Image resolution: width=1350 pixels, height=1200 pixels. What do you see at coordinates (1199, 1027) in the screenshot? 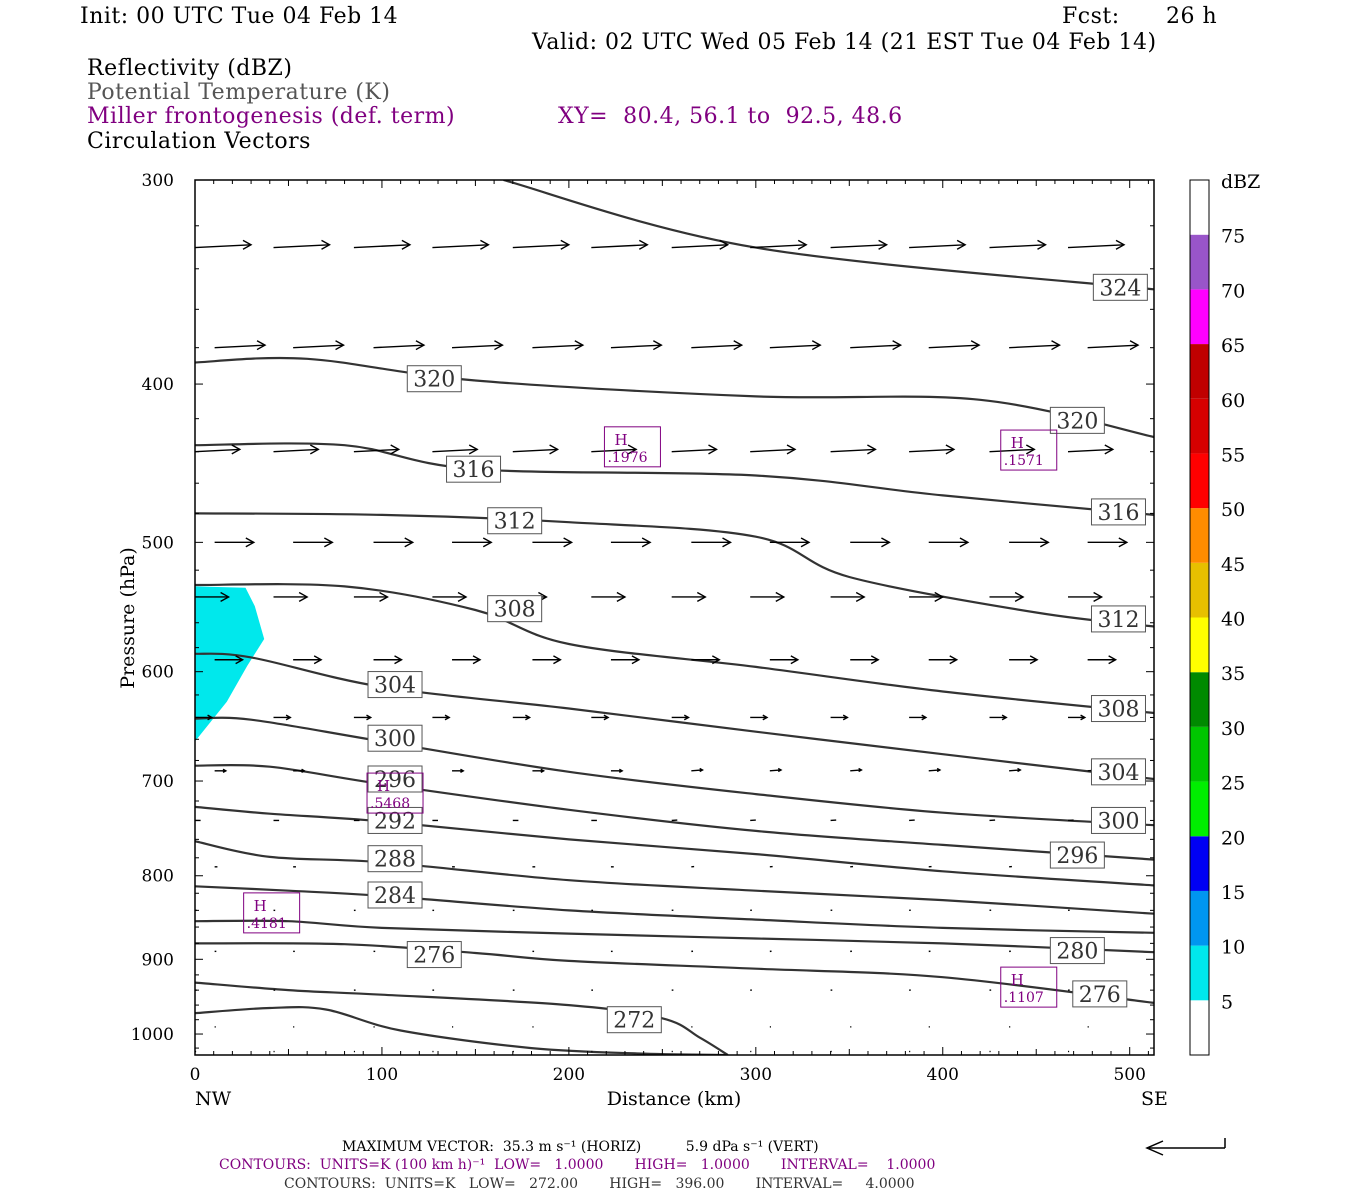
I see `colorbar-segment-blank` at bounding box center [1199, 1027].